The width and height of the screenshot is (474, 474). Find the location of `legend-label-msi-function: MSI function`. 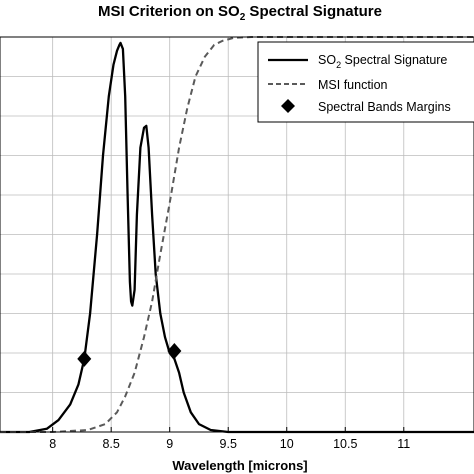

legend-label-msi-function: MSI function is located at coordinates (353, 85).